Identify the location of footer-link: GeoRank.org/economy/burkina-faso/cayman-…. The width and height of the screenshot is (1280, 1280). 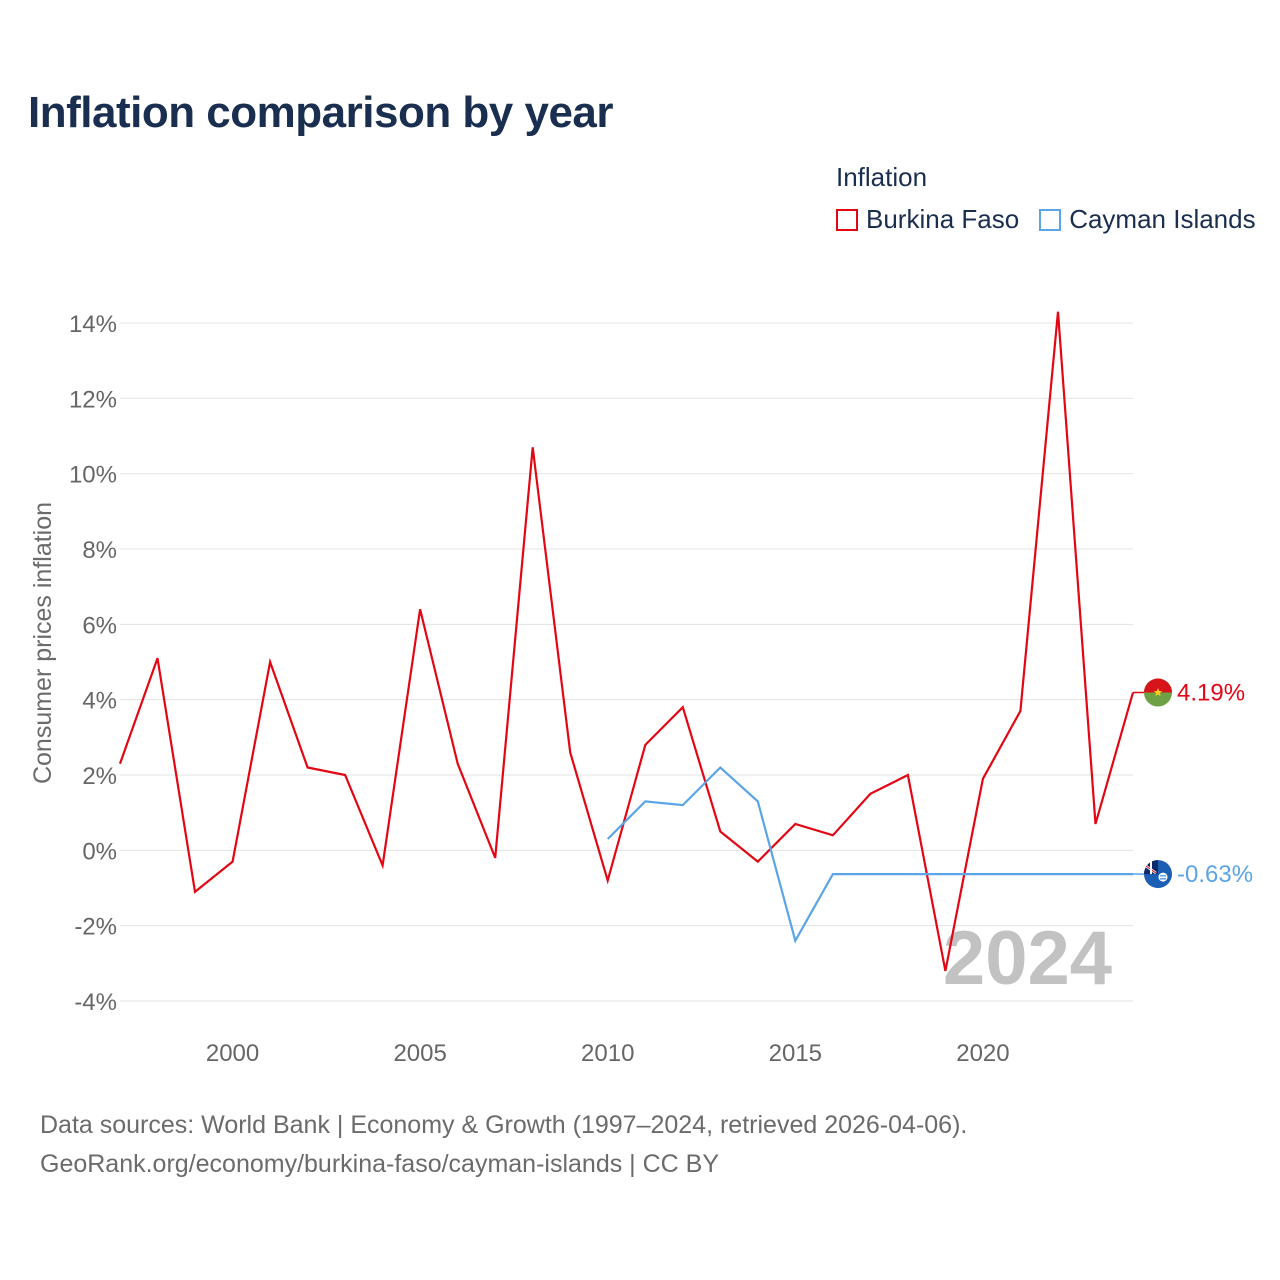
(380, 1164).